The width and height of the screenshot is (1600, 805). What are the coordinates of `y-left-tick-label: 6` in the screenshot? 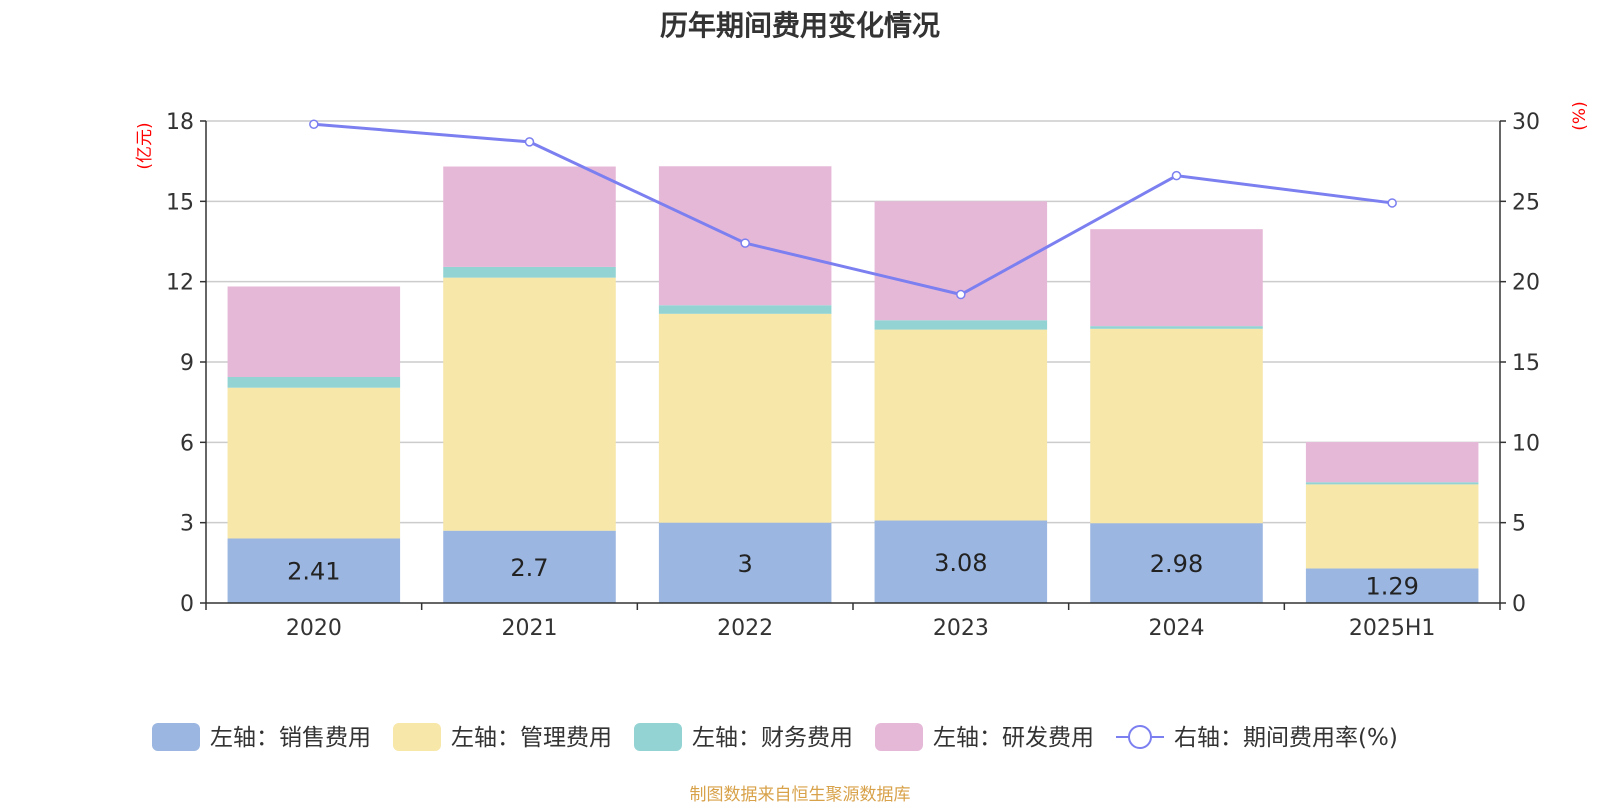 It's located at (187, 443).